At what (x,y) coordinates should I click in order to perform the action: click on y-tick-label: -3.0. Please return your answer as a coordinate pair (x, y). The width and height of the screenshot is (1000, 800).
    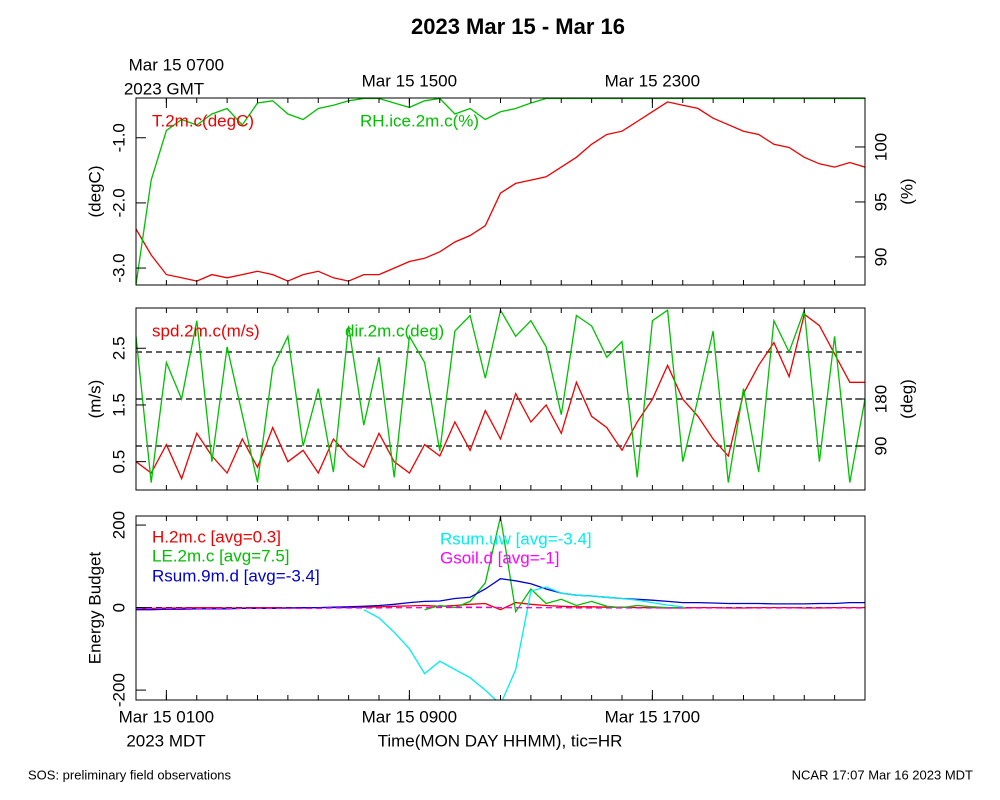
    Looking at the image, I should click on (118, 267).